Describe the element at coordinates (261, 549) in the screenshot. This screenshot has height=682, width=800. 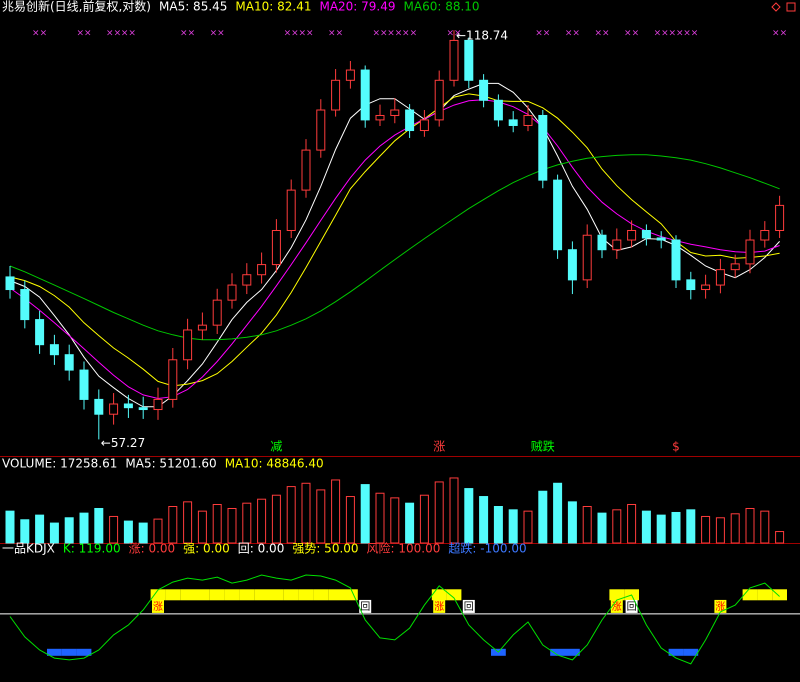
I see `legend-entry: 回: 0.00` at that location.